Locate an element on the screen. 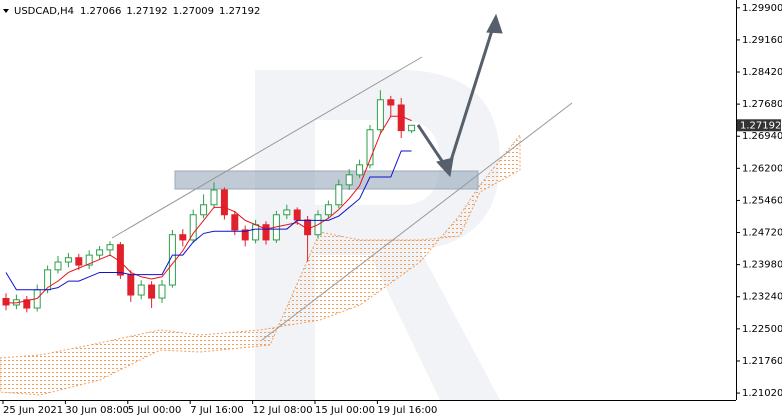 This screenshot has height=418, width=782. menu-icon is located at coordinates (6, 11).